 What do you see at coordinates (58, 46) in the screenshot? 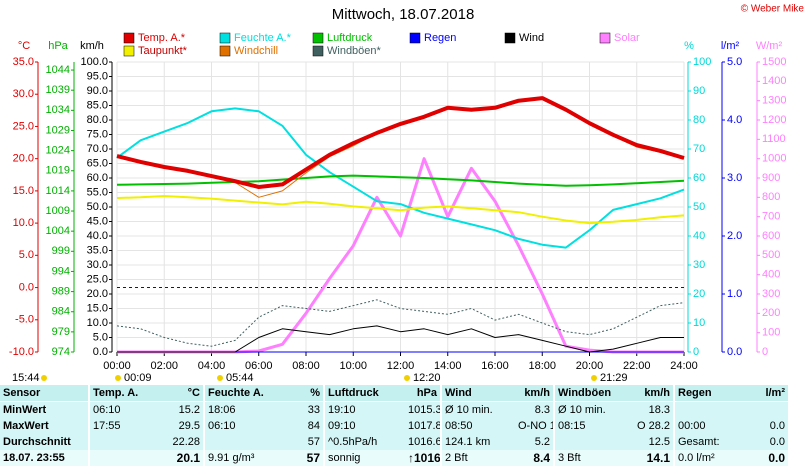
I see `axis-unit: hPa` at bounding box center [58, 46].